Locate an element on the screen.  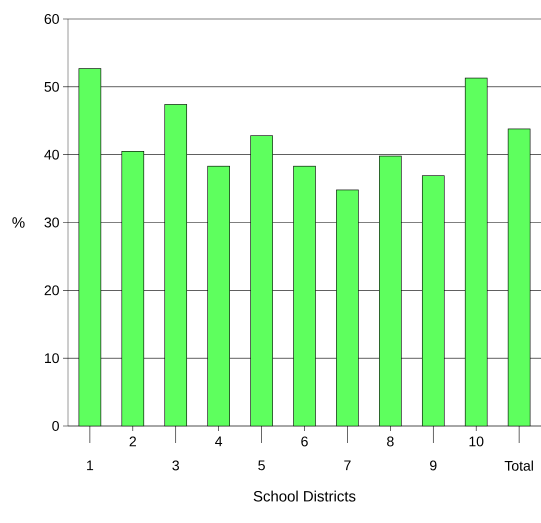
x-tick-label: 1 is located at coordinates (90, 465).